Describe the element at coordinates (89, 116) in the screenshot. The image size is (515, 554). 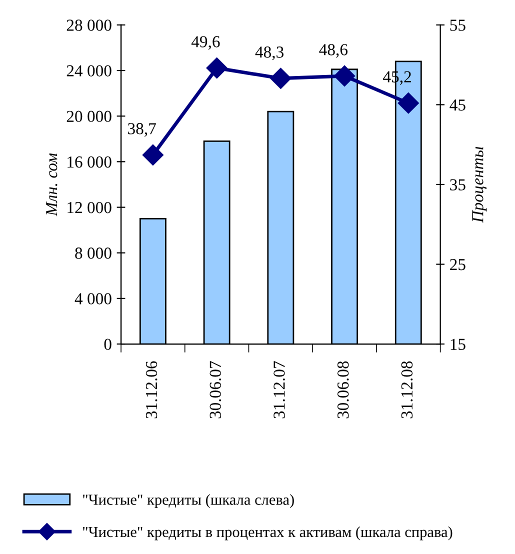
I see `y-tick-label: 20 000` at that location.